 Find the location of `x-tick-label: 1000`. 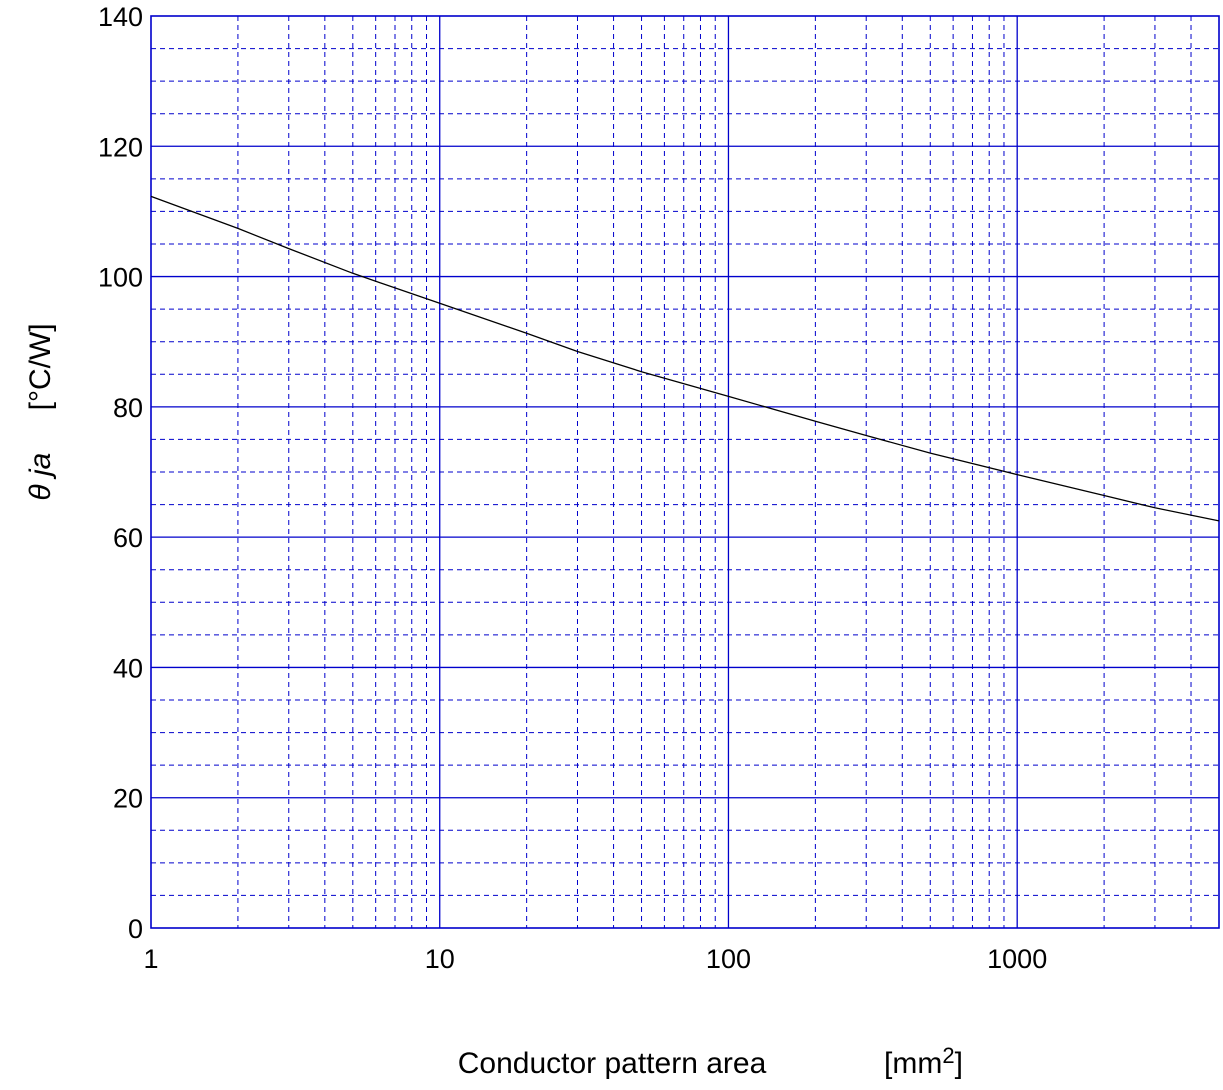

x-tick-label: 1000 is located at coordinates (1017, 959).